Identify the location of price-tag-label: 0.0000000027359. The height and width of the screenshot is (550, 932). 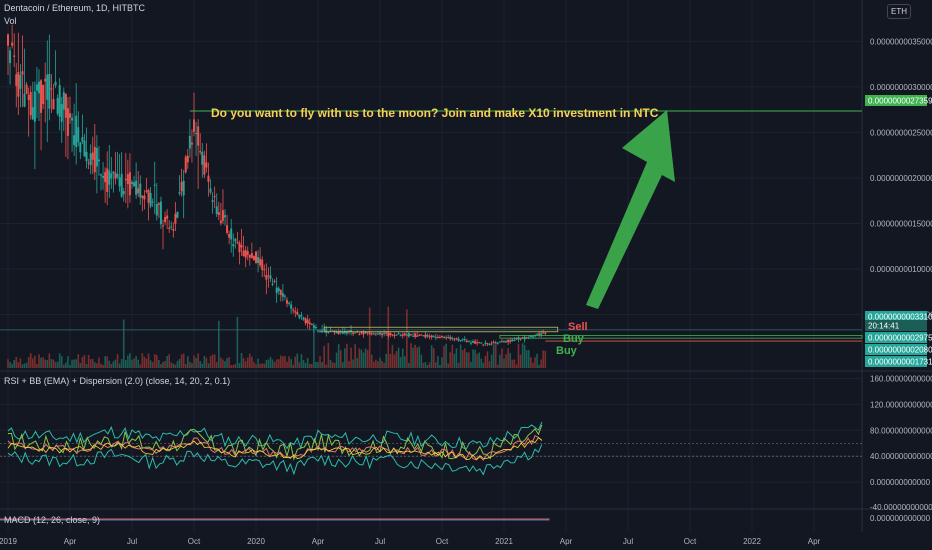
(900, 101).